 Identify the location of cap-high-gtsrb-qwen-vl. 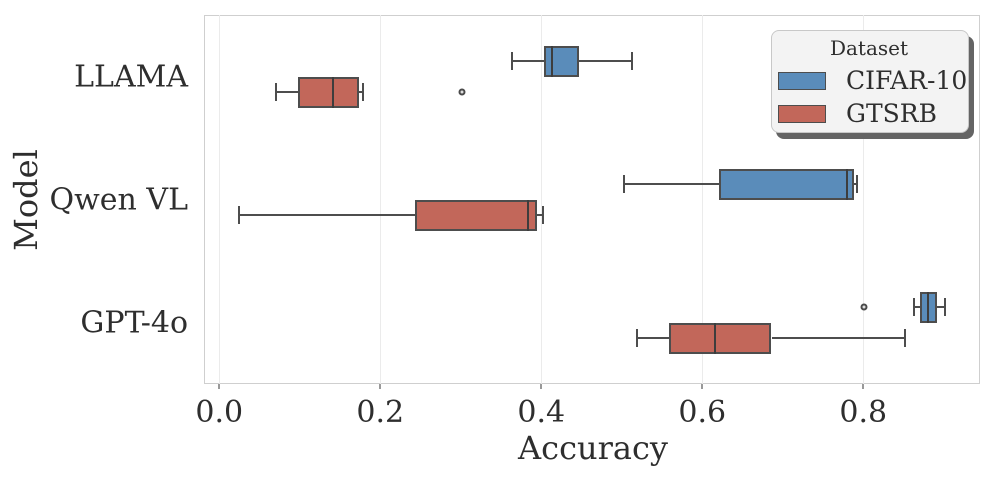
(542, 215).